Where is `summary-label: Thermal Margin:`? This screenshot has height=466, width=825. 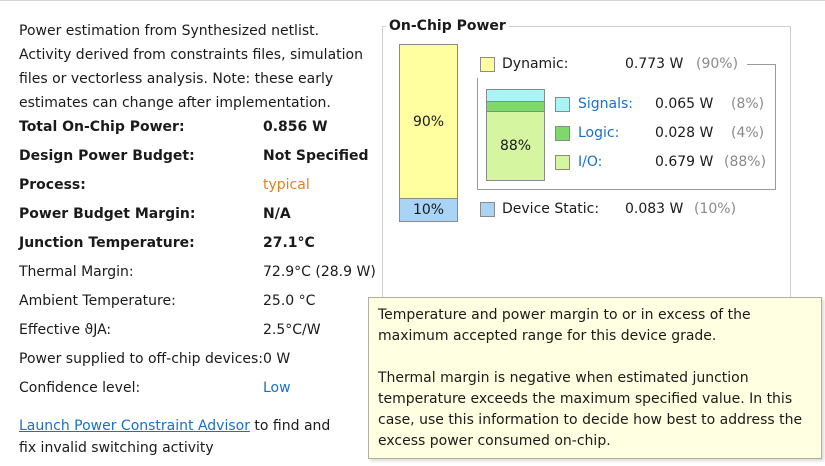
summary-label: Thermal Margin: is located at coordinates (76, 272).